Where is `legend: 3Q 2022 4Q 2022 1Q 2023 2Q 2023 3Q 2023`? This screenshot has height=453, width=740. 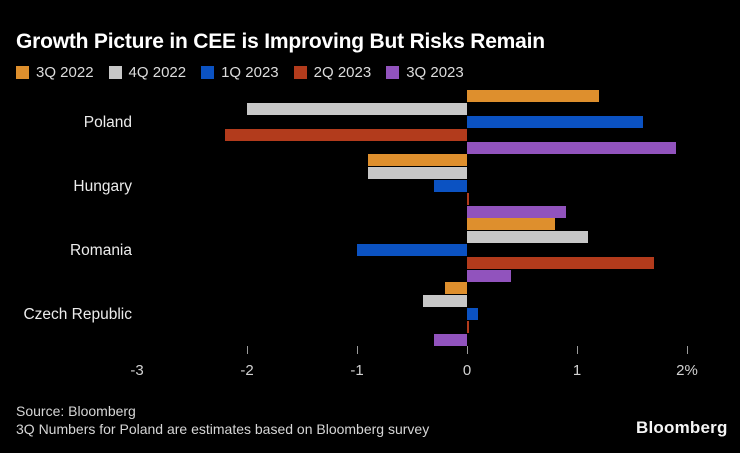
legend: 3Q 2022 4Q 2022 1Q 2023 2Q 2023 3Q 2023 is located at coordinates (240, 72).